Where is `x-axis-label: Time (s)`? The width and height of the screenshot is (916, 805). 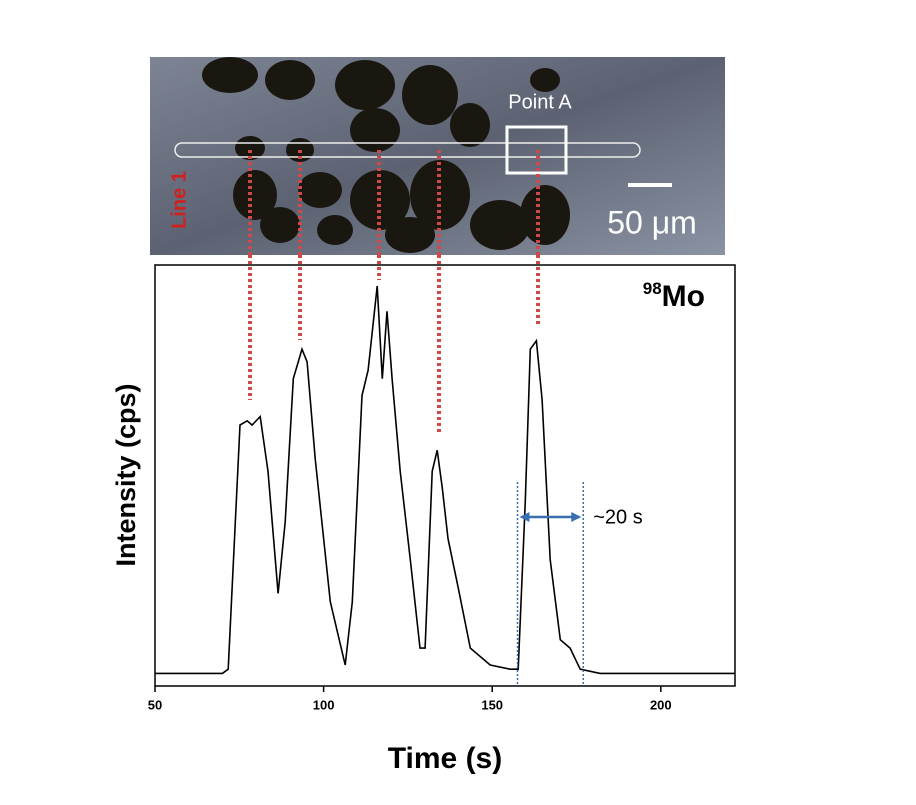
x-axis-label: Time (s) is located at coordinates (445, 758).